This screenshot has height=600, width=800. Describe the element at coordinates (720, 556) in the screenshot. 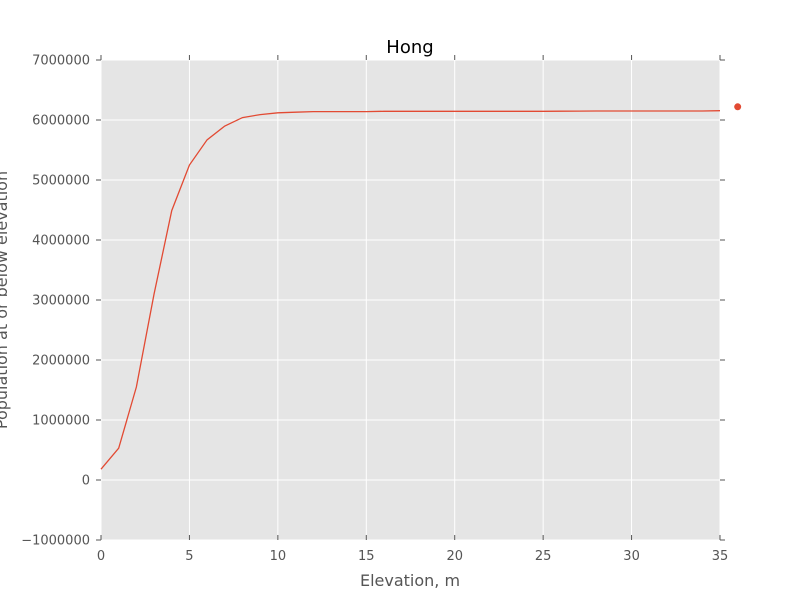

I see `x-tick-label: 35` at that location.